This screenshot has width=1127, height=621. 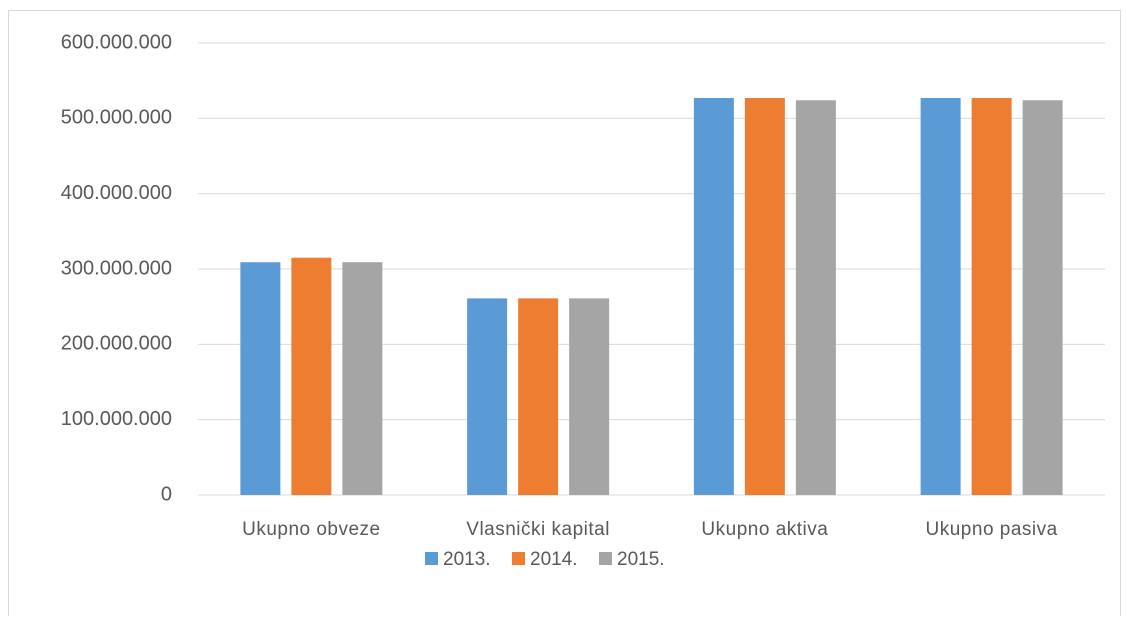 What do you see at coordinates (311, 529) in the screenshot?
I see `x-tick-label: Ukupno obveze` at bounding box center [311, 529].